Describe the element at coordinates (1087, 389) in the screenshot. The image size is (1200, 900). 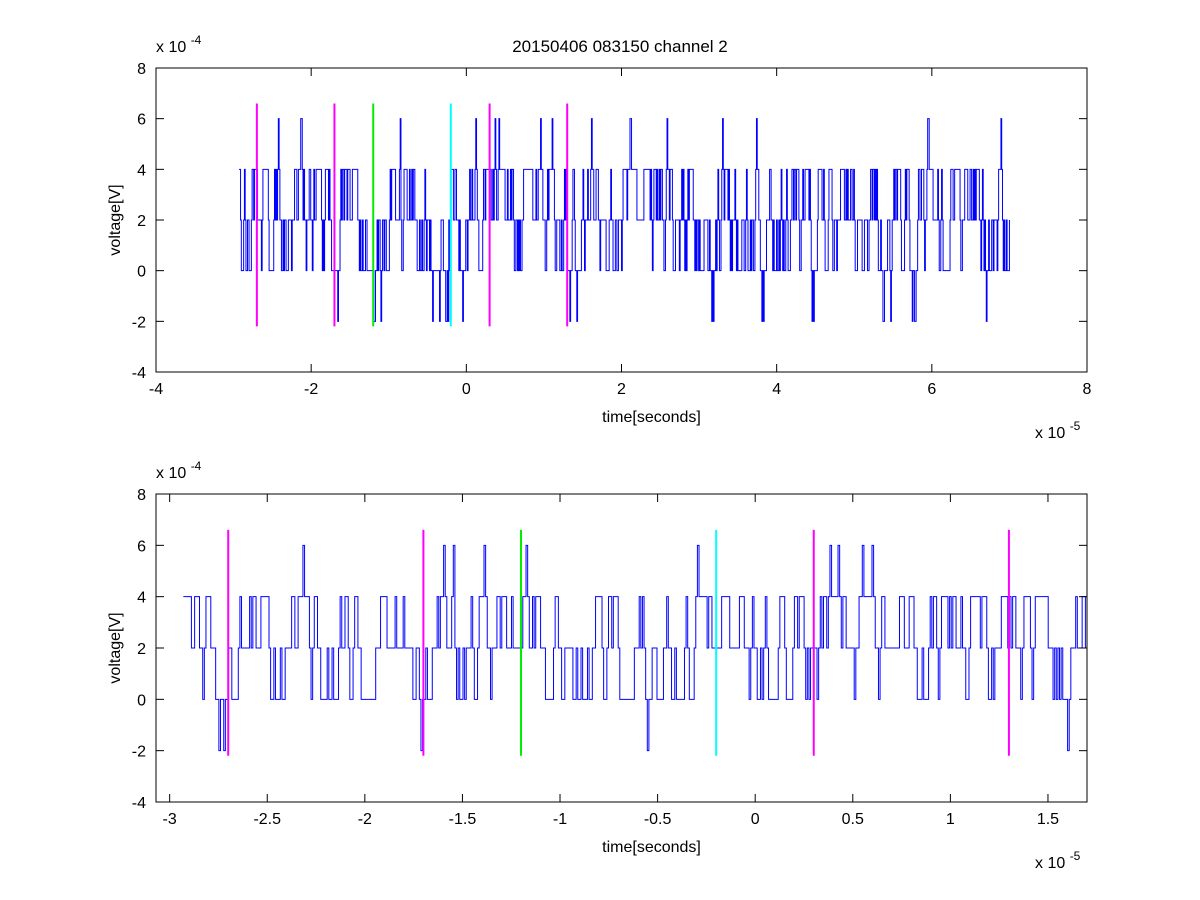
I see `x-tick-label: 8` at that location.